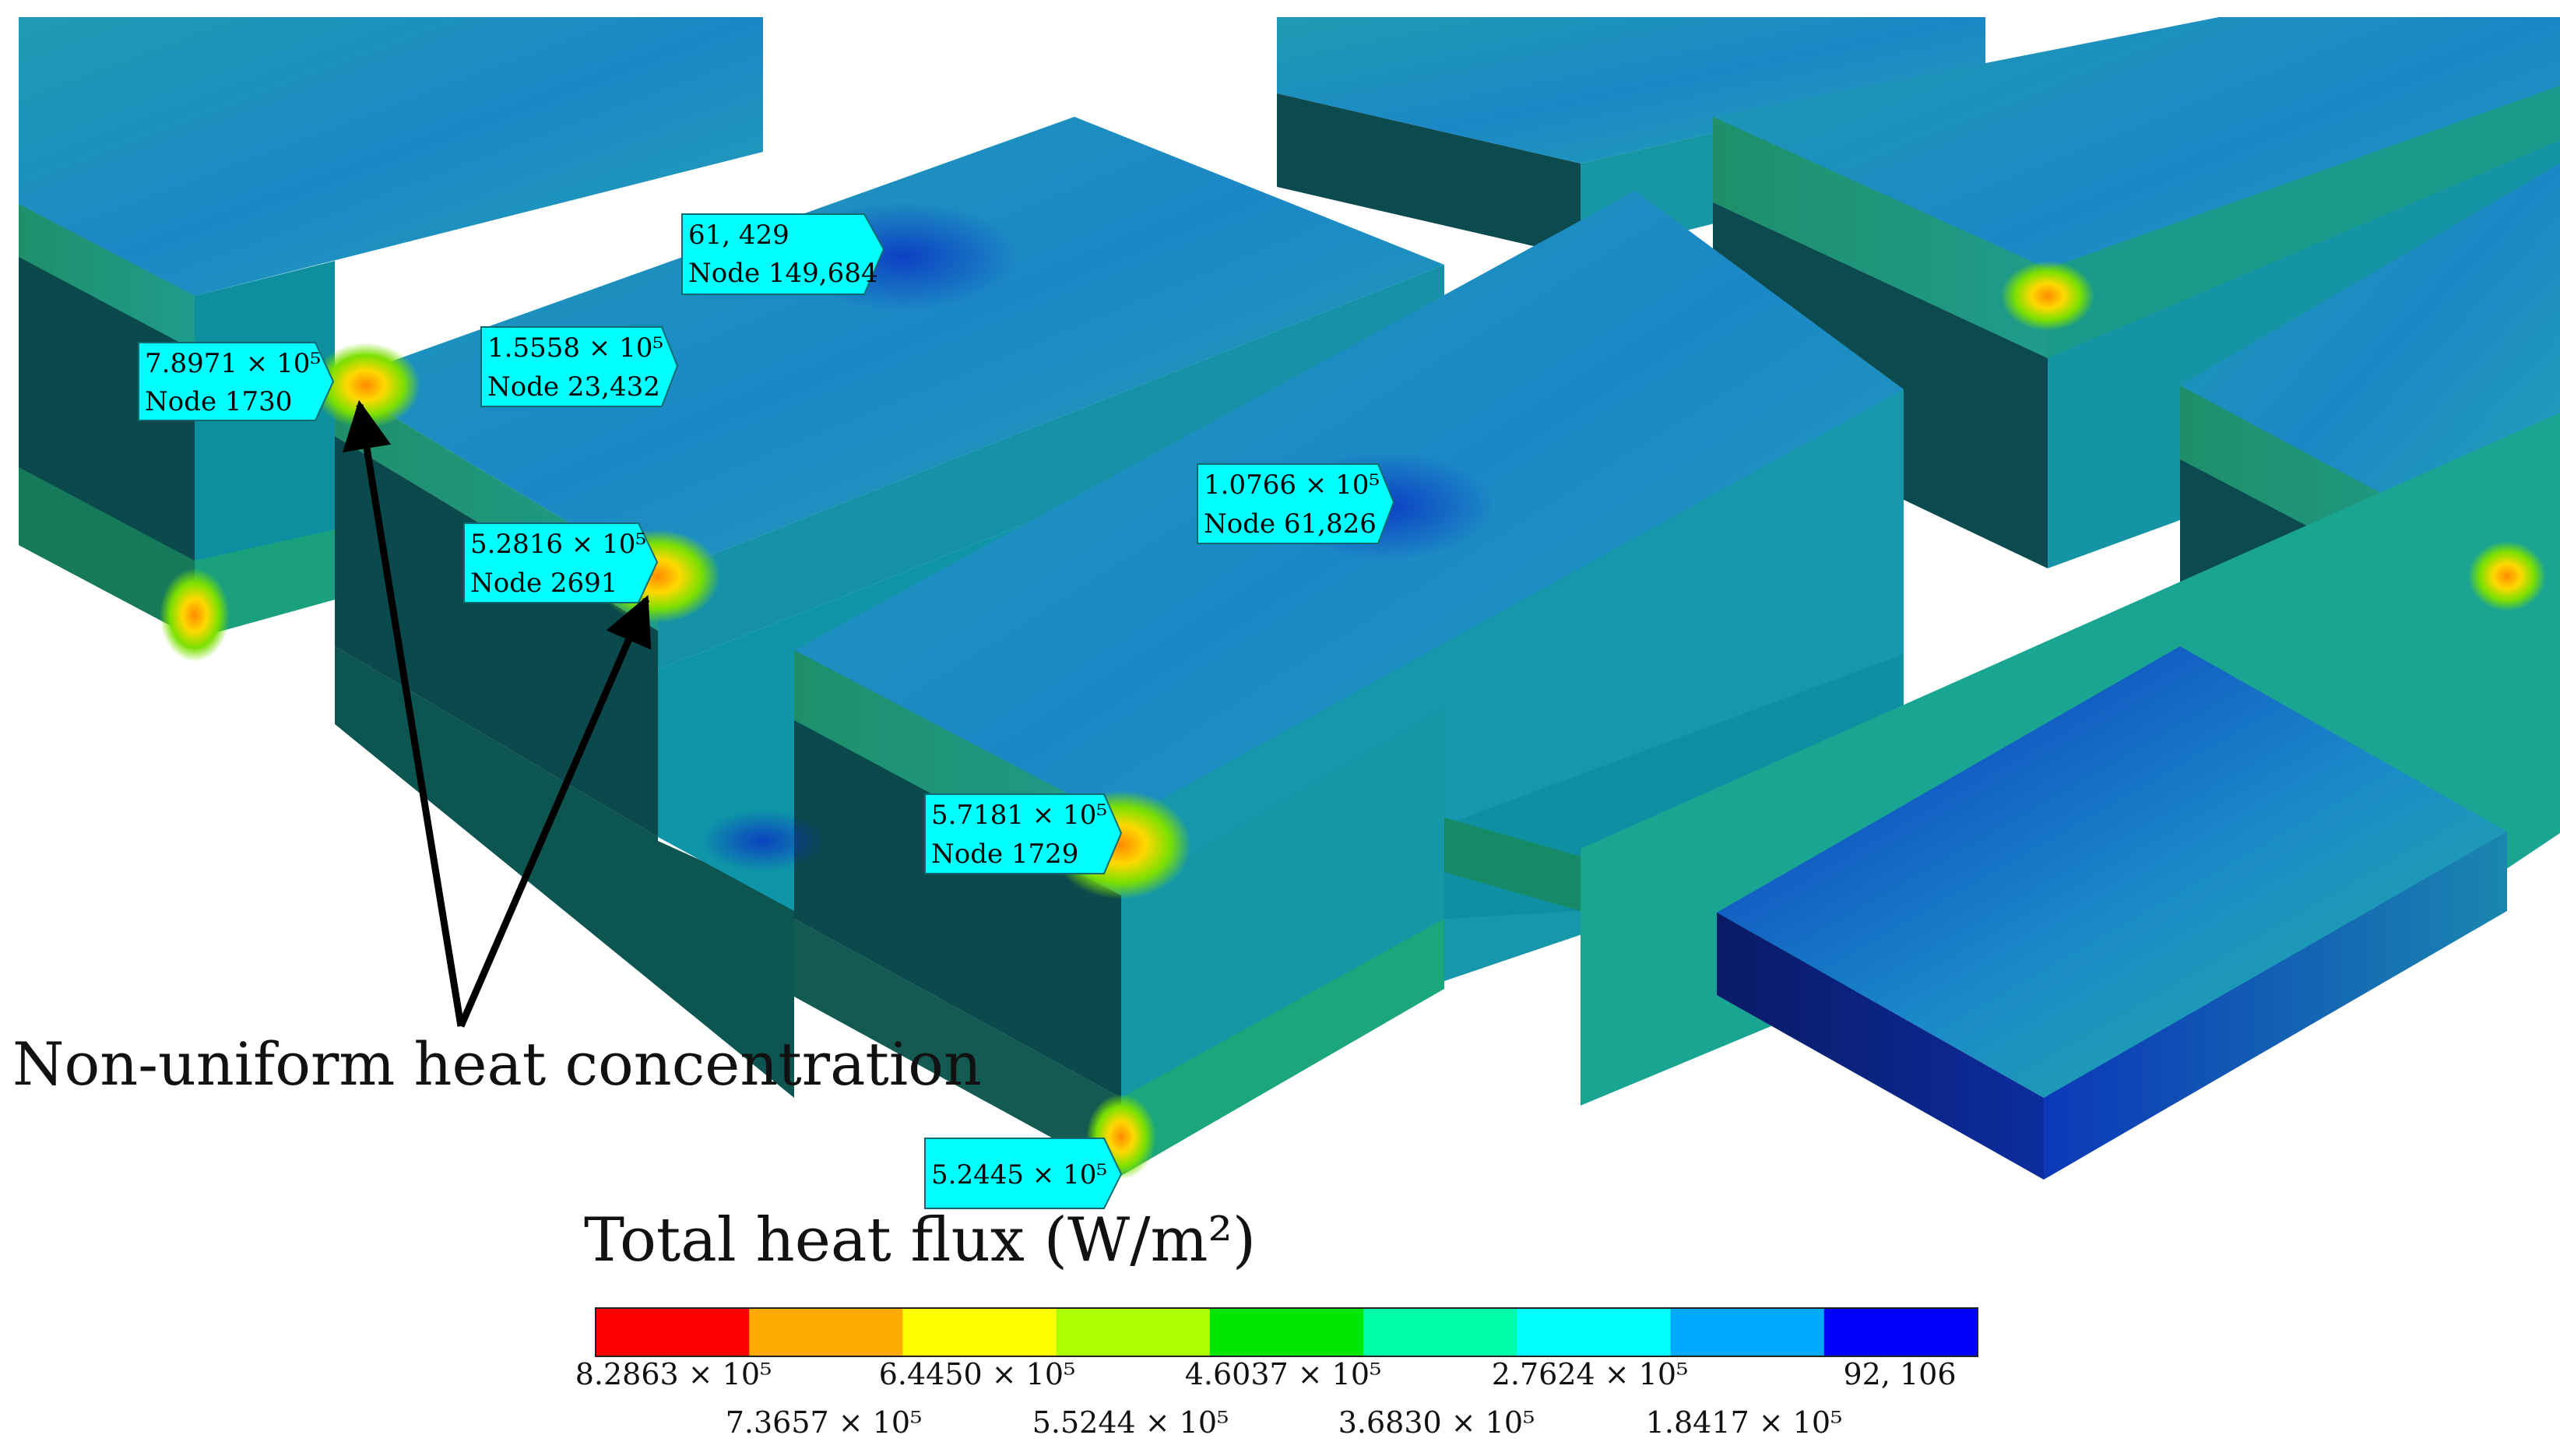 This screenshot has width=2560, height=1456. Describe the element at coordinates (739, 236) in the screenshot. I see `probe-value: 61, 429` at that location.